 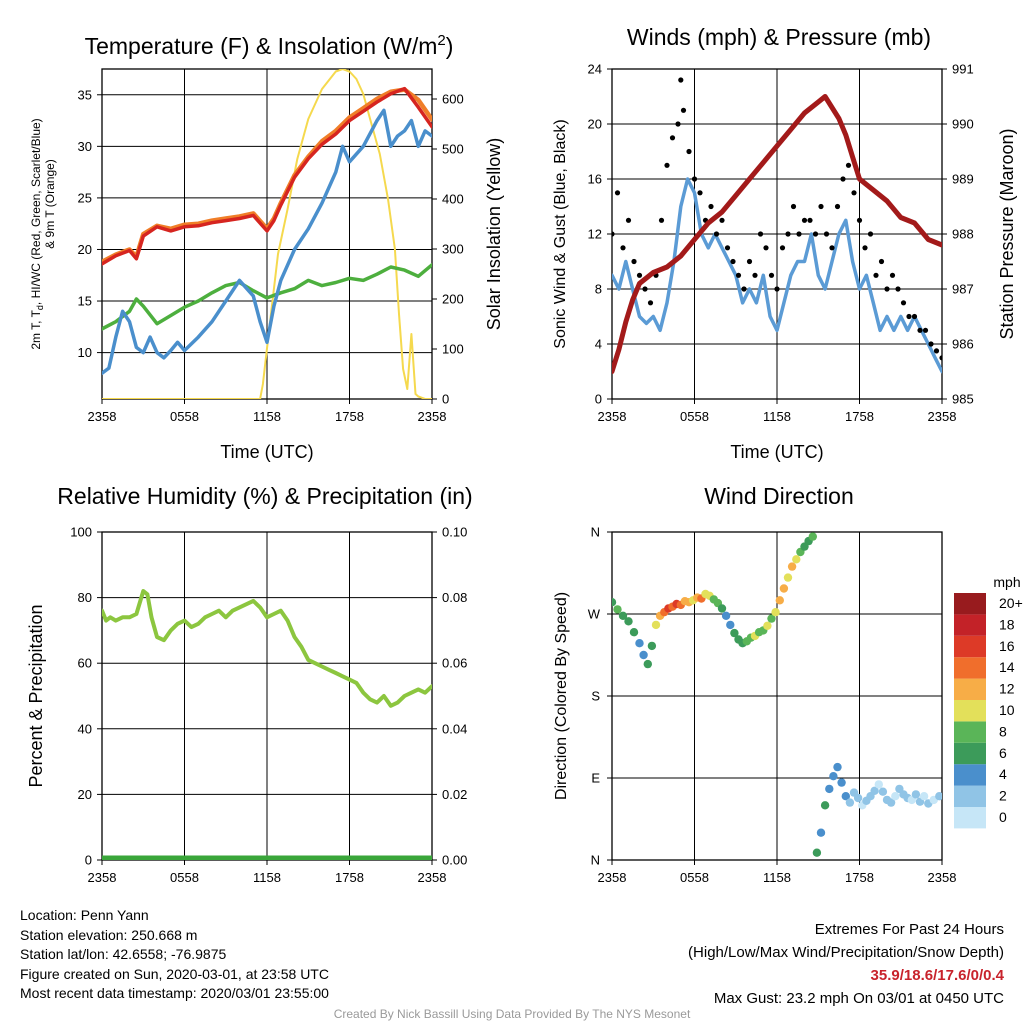 I want to click on legend-label: 4, so click(x=1003, y=774).